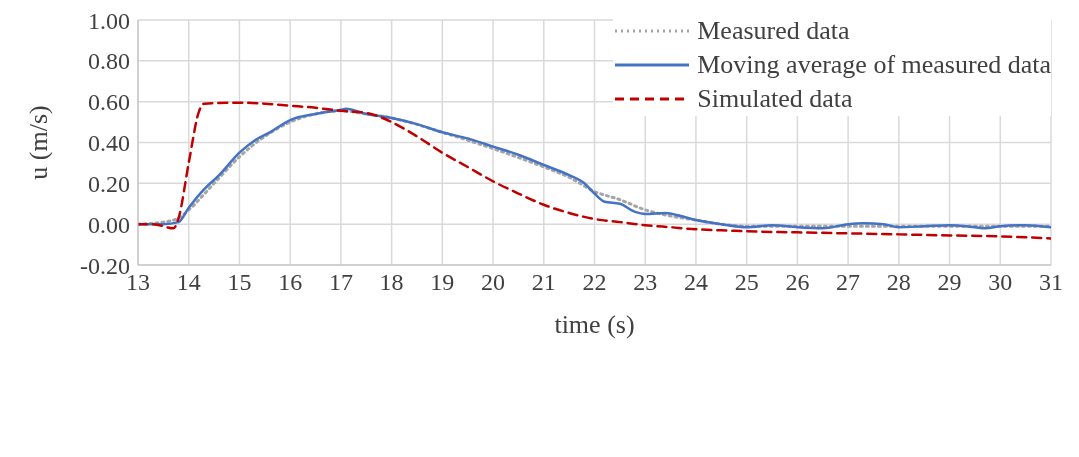 This screenshot has height=457, width=1079. What do you see at coordinates (239, 282) in the screenshot?
I see `x-tick-label: 15` at bounding box center [239, 282].